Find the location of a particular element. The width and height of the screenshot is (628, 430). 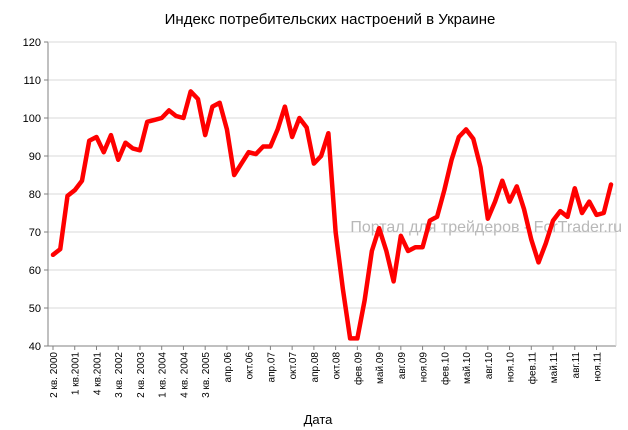

x-tick-label: апр.08 is located at coordinates (315, 367).